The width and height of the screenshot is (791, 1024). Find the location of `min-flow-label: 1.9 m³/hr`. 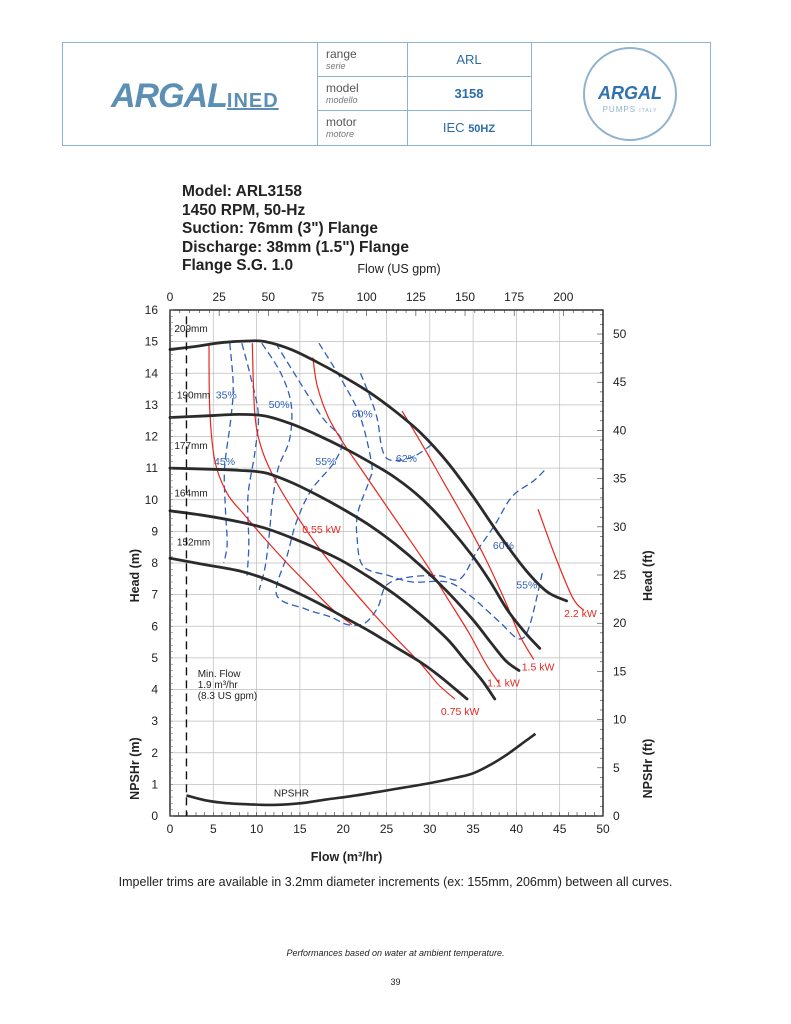

min-flow-label: 1.9 m³/hr is located at coordinates (218, 685).